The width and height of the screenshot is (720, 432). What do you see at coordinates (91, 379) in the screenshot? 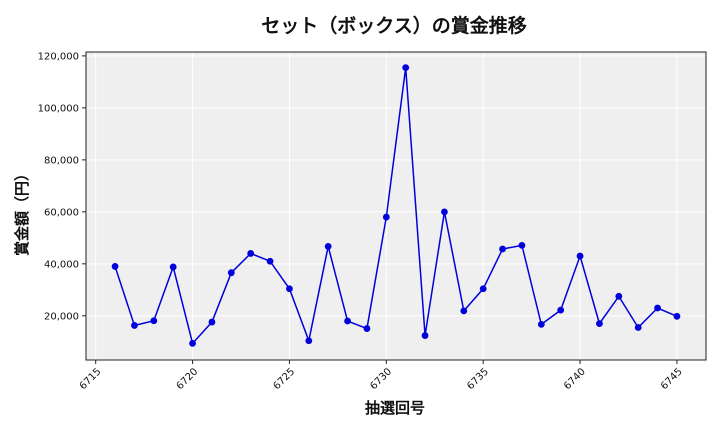
I see `x-tick-label: 6715` at bounding box center [91, 379].